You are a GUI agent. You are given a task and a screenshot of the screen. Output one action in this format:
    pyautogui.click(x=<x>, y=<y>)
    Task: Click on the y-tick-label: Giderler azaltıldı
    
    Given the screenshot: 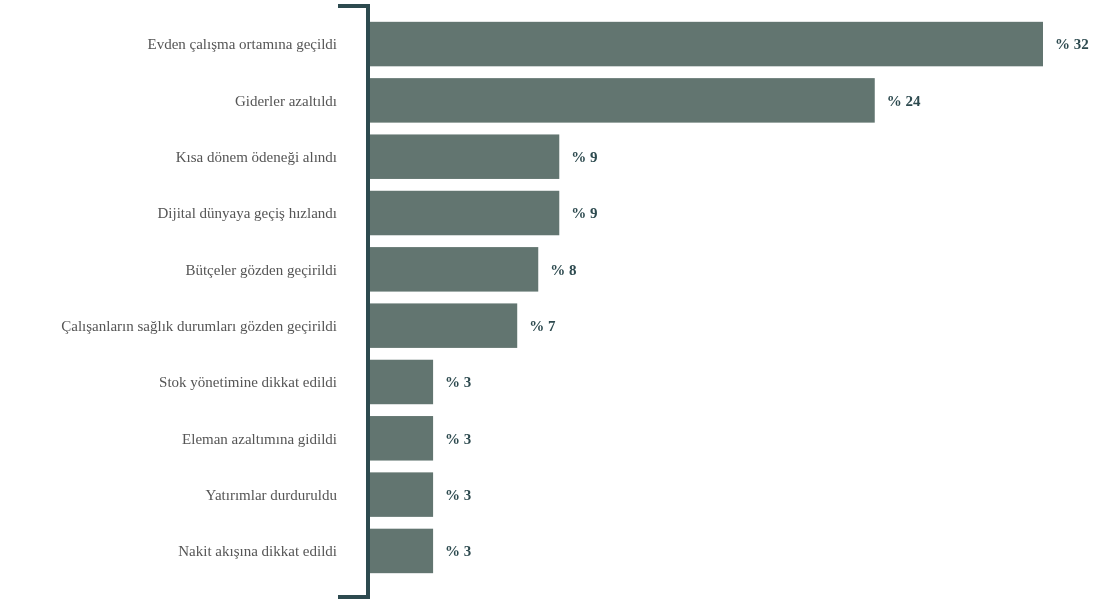 What is the action you would take?
    pyautogui.click(x=285, y=100)
    